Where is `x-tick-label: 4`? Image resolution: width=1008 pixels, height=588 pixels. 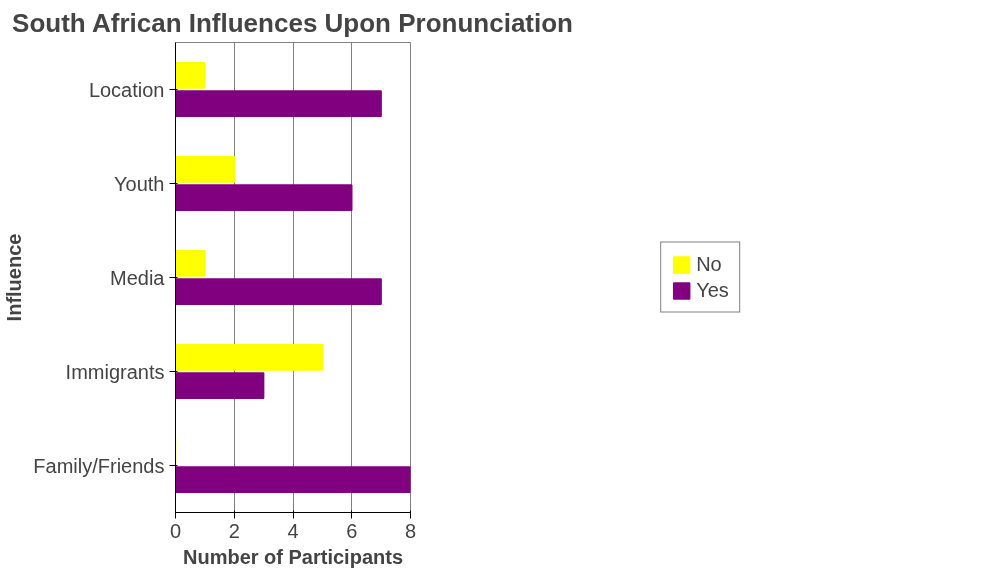
x-tick-label: 4 is located at coordinates (293, 530).